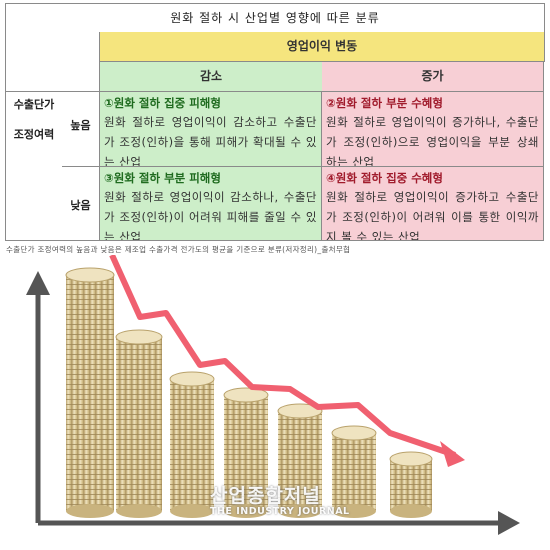 The width and height of the screenshot is (550, 550). What do you see at coordinates (34, 104) in the screenshot?
I see `row-group-label-line1: 수출단가` at bounding box center [34, 104].